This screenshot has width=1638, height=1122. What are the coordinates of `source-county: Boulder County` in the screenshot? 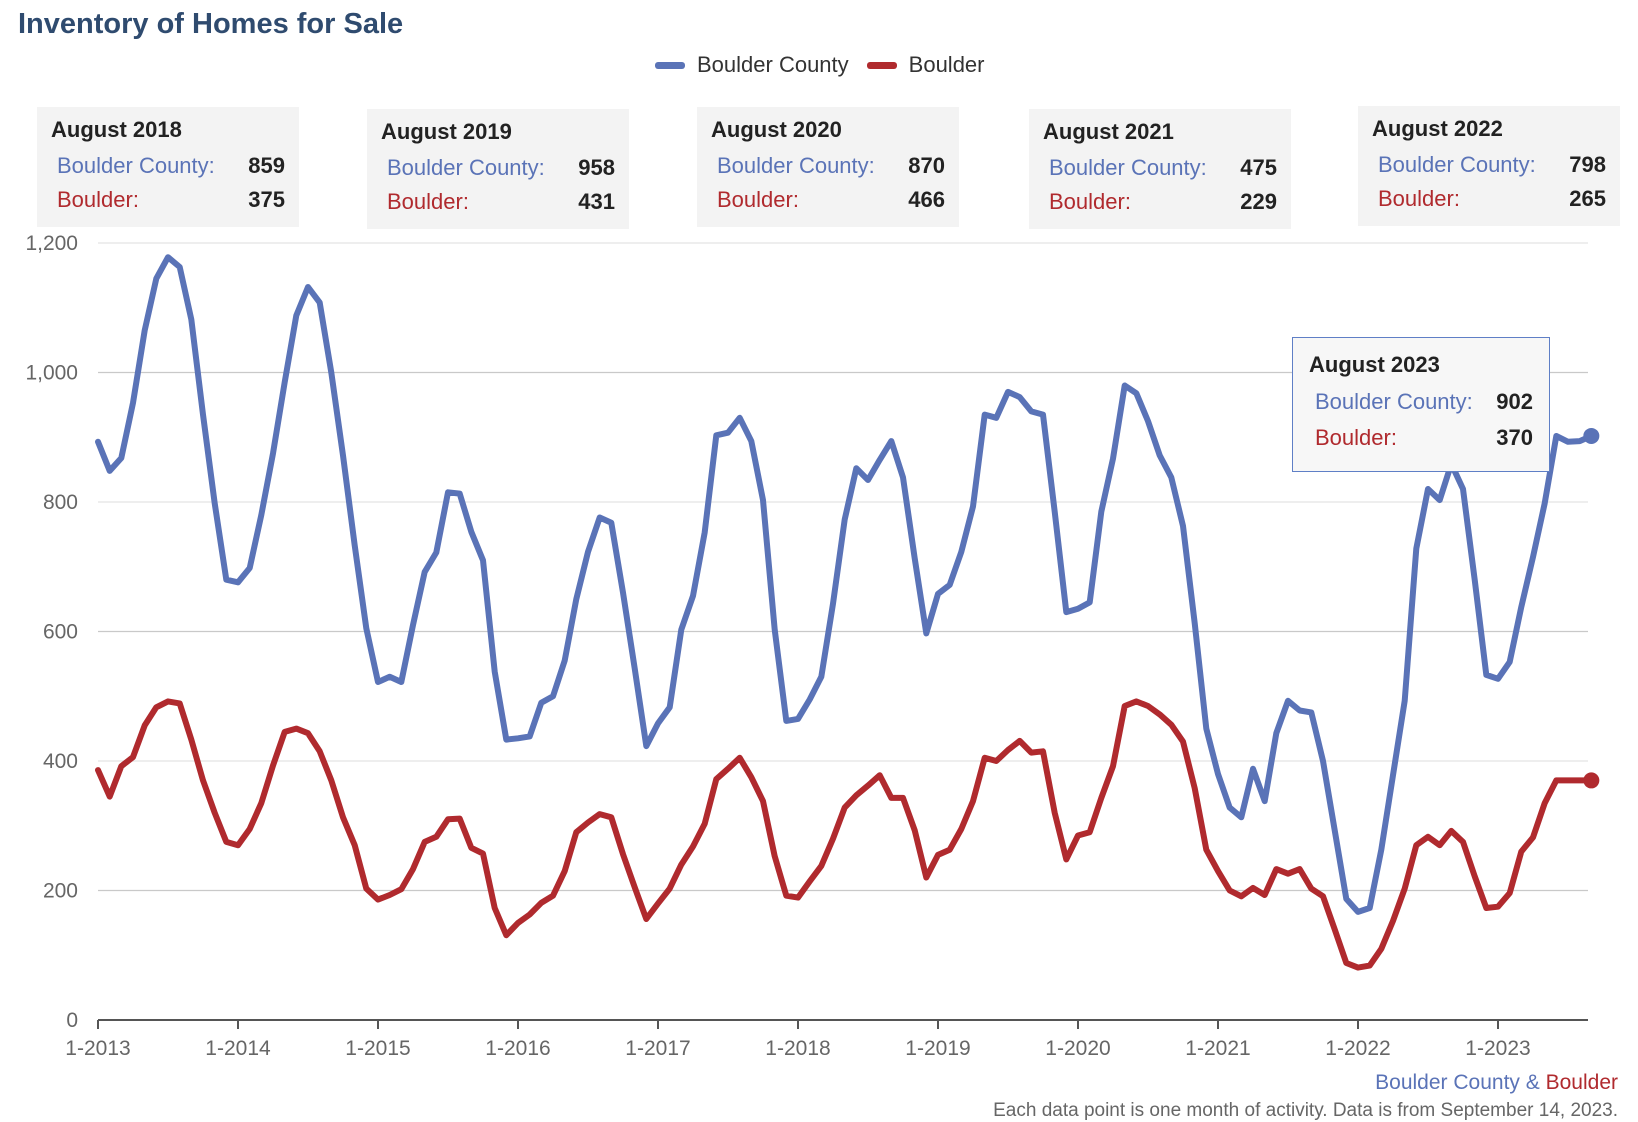 It's located at (1447, 1082).